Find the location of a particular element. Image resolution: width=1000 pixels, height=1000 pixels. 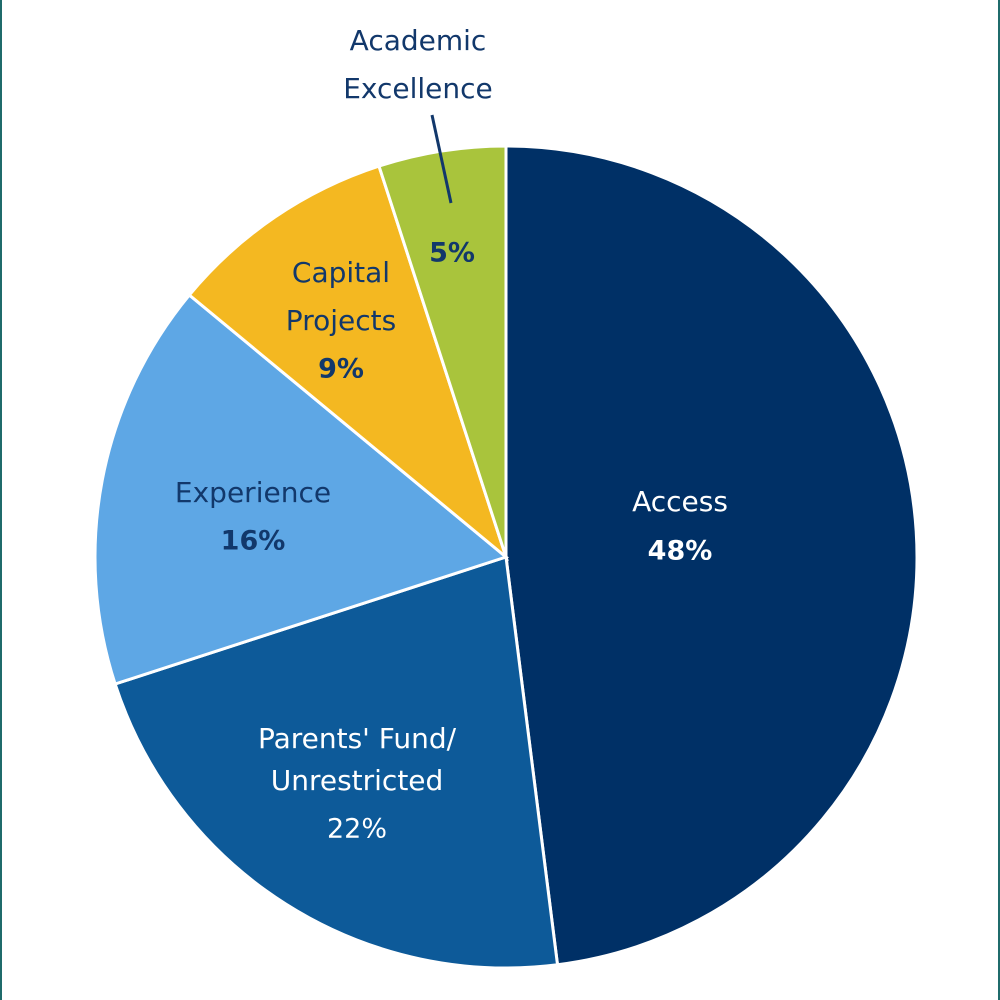

academic-excellence-leader-line is located at coordinates (441, 159).